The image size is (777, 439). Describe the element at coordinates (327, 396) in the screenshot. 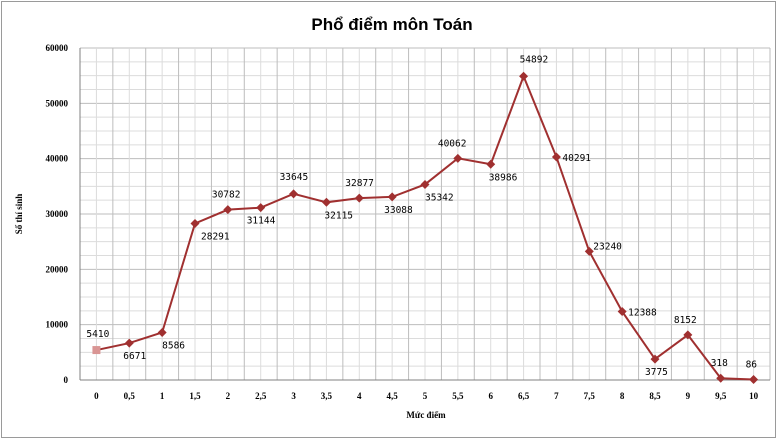

I see `x-tick-label: 3,5` at that location.